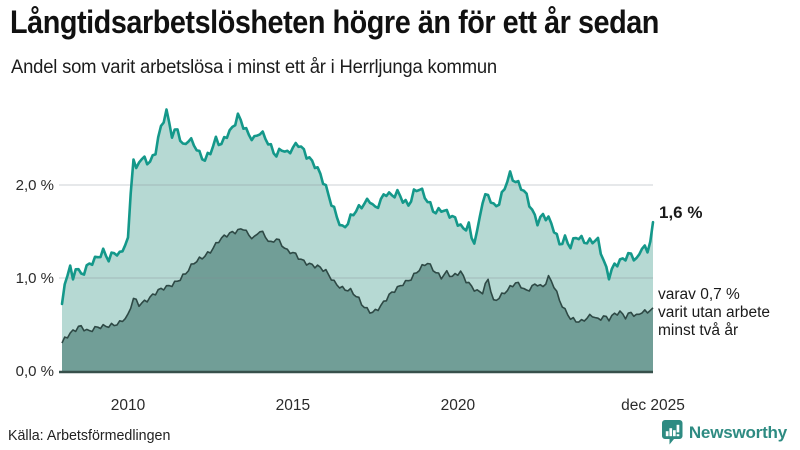 The height and width of the screenshot is (450, 800). Describe the element at coordinates (35, 371) in the screenshot. I see `svg-text: 0,0 %` at that location.